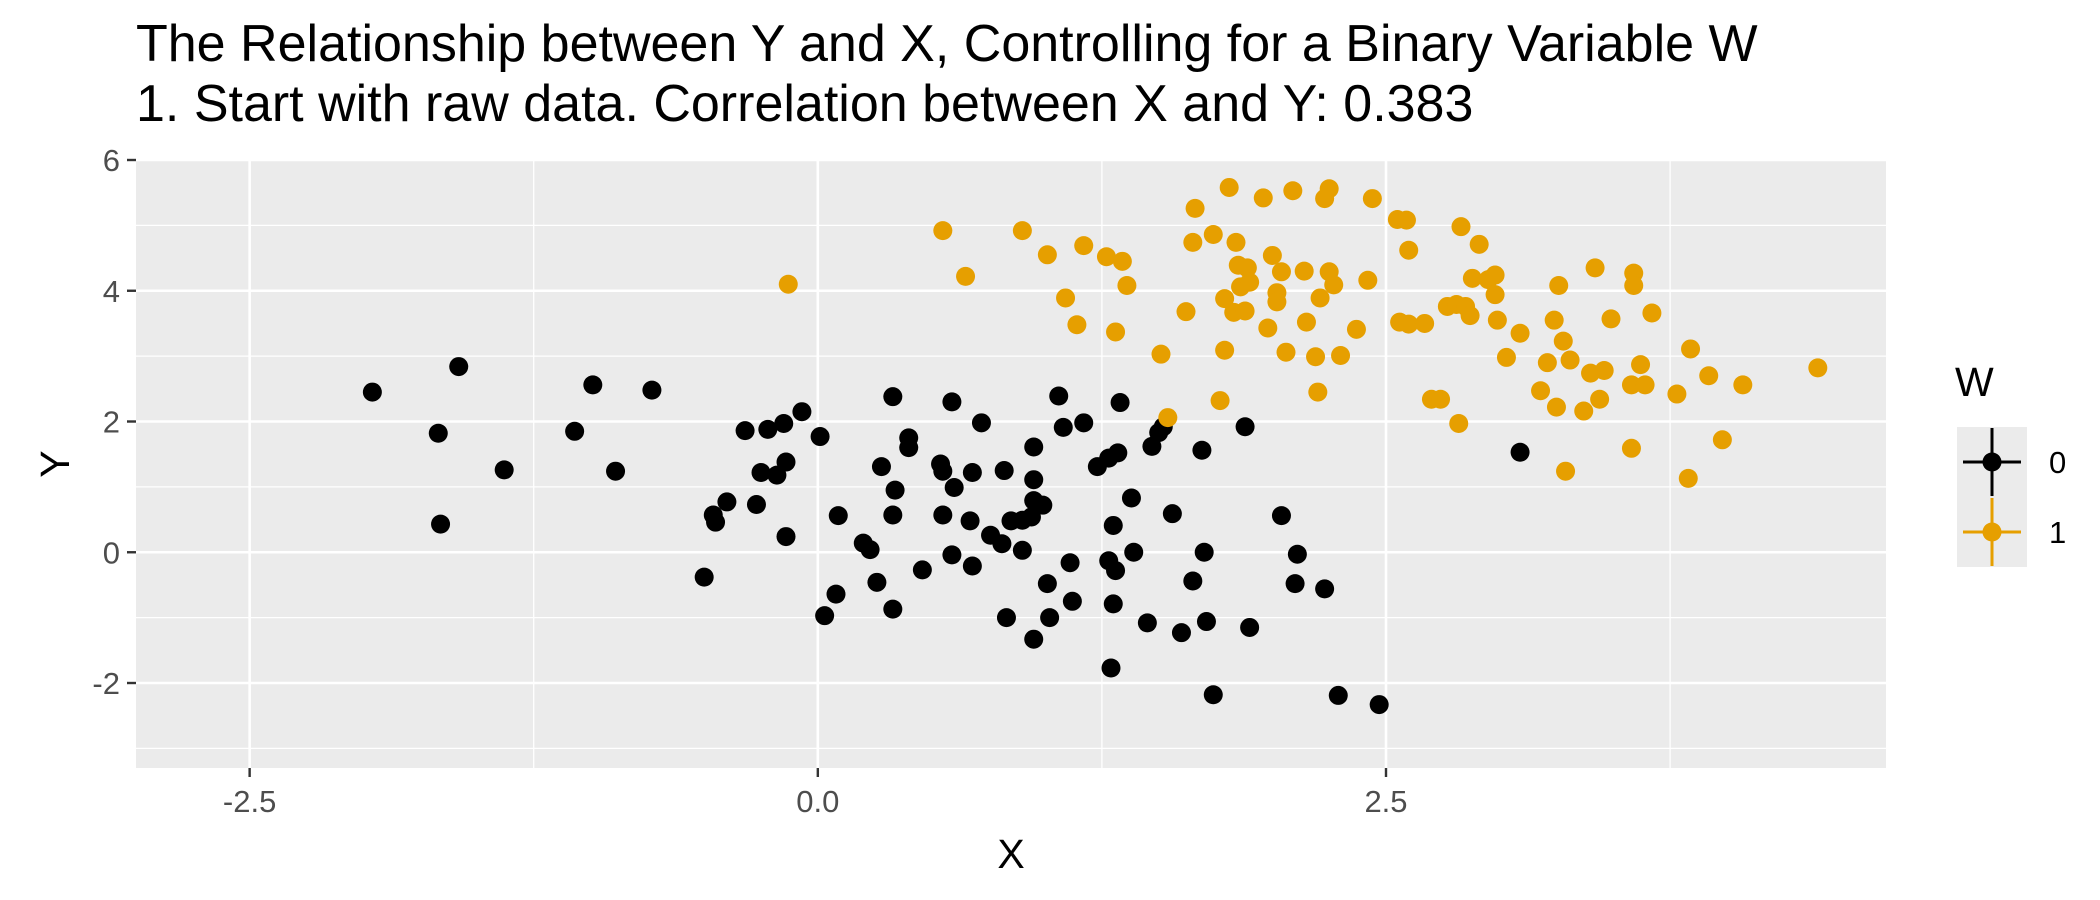  What do you see at coordinates (106, 683) in the screenshot?
I see `y-tick-label: -2` at bounding box center [106, 683].